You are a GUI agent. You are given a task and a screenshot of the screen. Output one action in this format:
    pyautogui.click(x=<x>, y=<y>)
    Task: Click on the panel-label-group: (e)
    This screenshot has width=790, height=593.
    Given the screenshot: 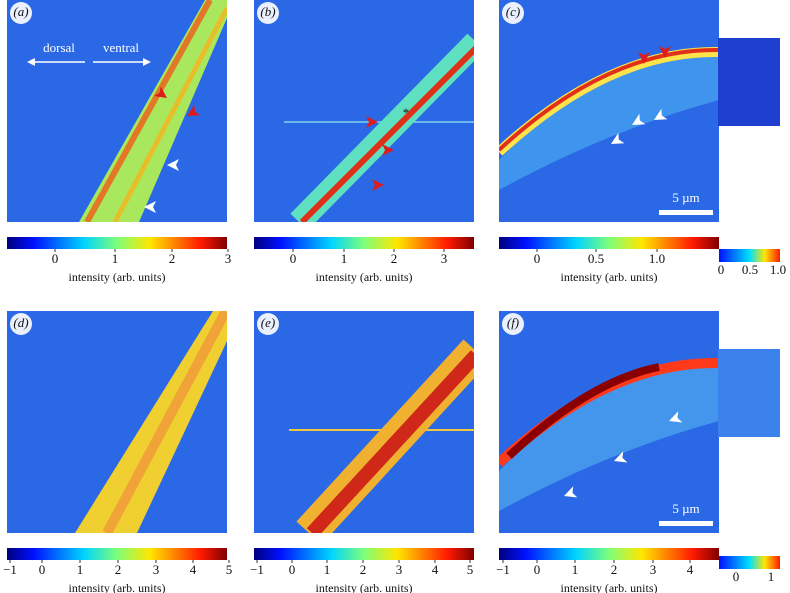 What is the action you would take?
    pyautogui.click(x=268, y=324)
    